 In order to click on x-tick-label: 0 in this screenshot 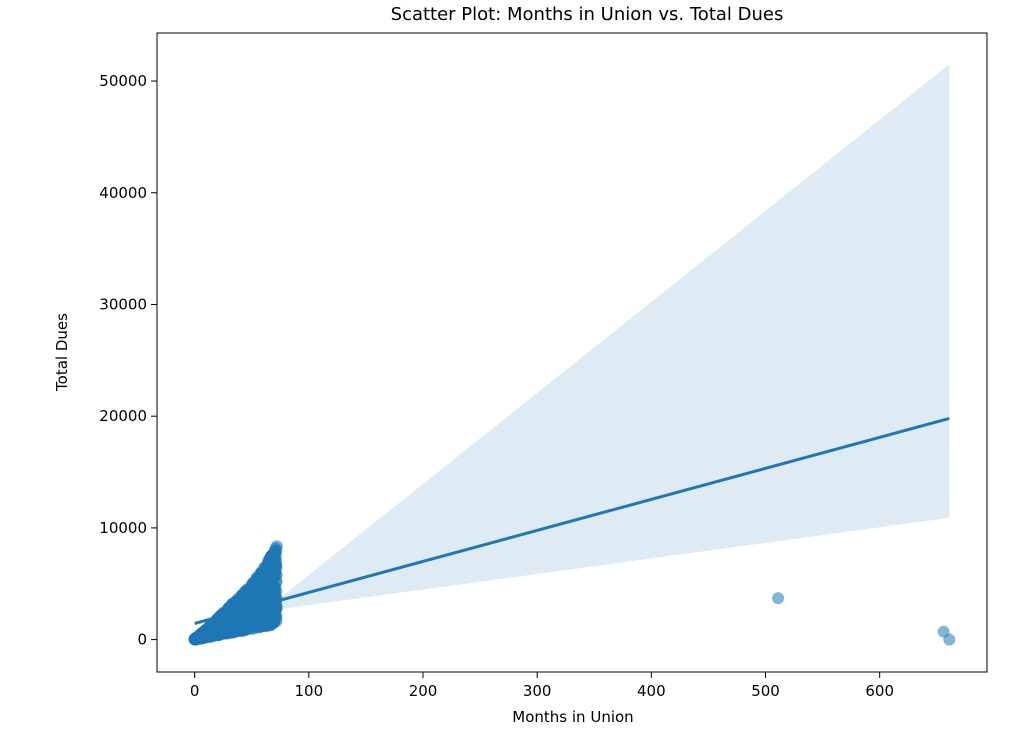, I will do `click(195, 691)`.